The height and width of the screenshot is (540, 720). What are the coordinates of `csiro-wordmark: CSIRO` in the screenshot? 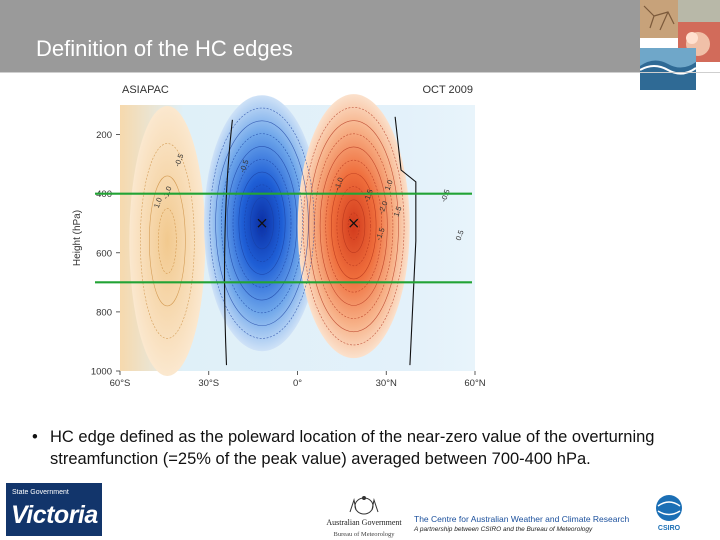 It's located at (669, 528).